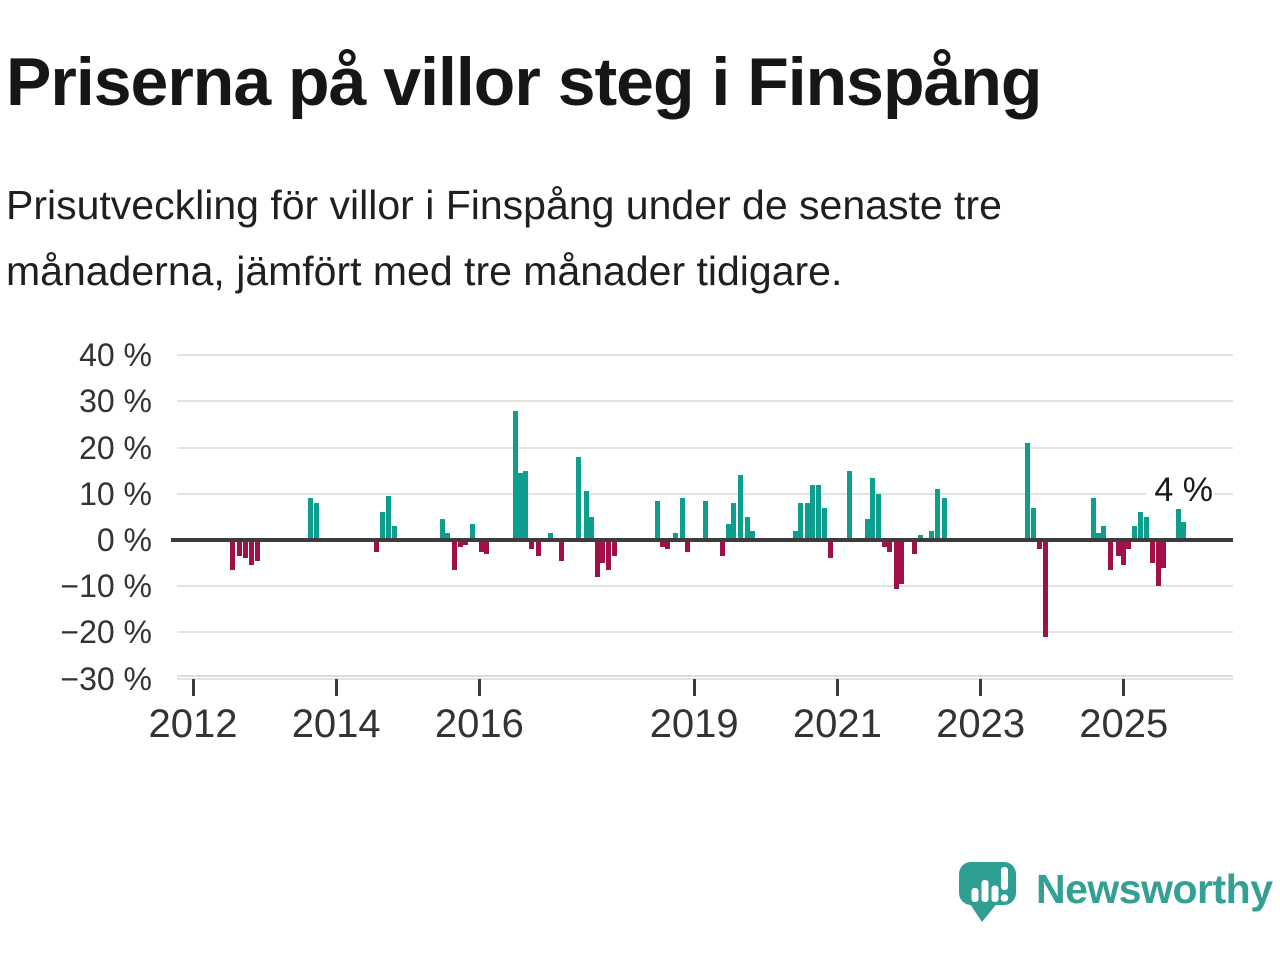  I want to click on newsworthy-speech-bubble-chart-icon, so click(987, 892).